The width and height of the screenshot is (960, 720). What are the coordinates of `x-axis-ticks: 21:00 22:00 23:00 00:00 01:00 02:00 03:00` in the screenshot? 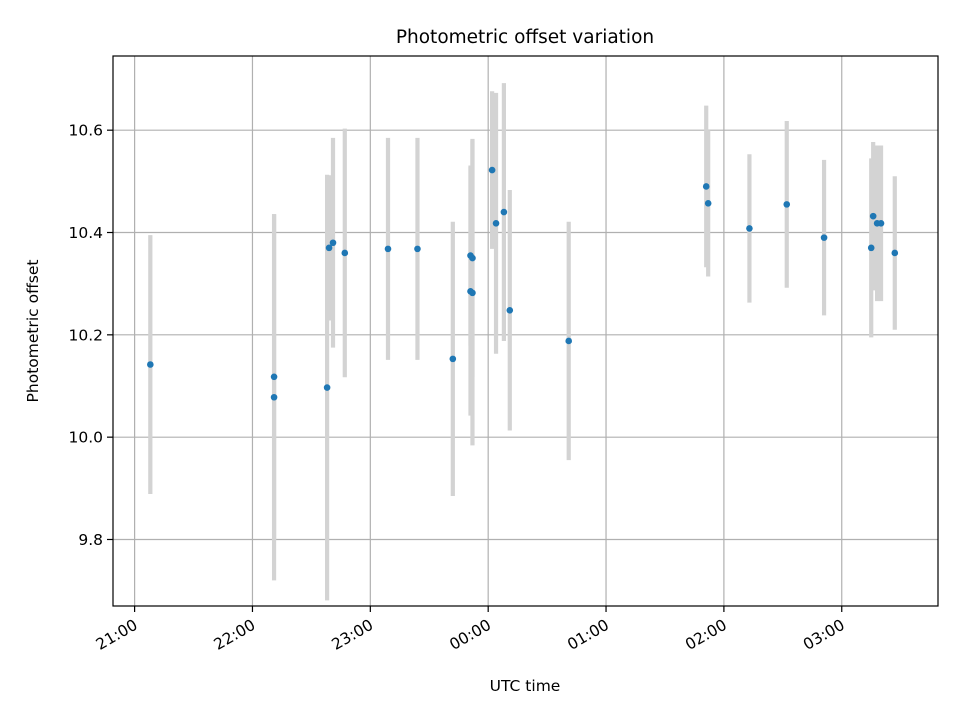 It's located at (470, 630).